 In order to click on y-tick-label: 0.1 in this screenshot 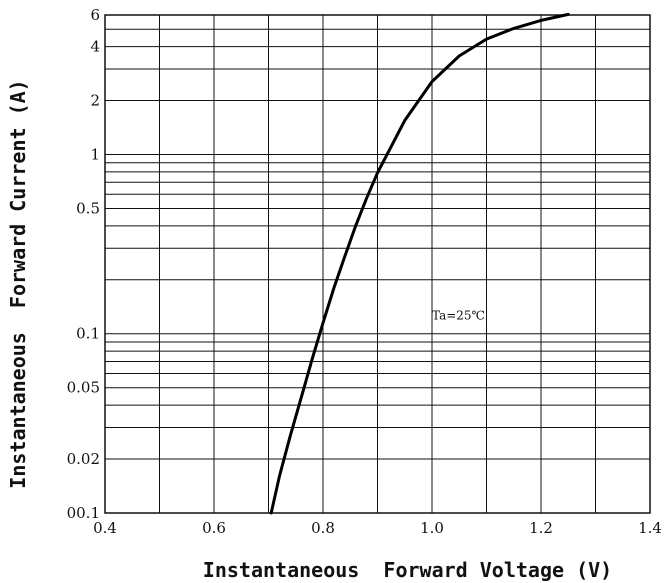, I will do `click(88, 334)`.